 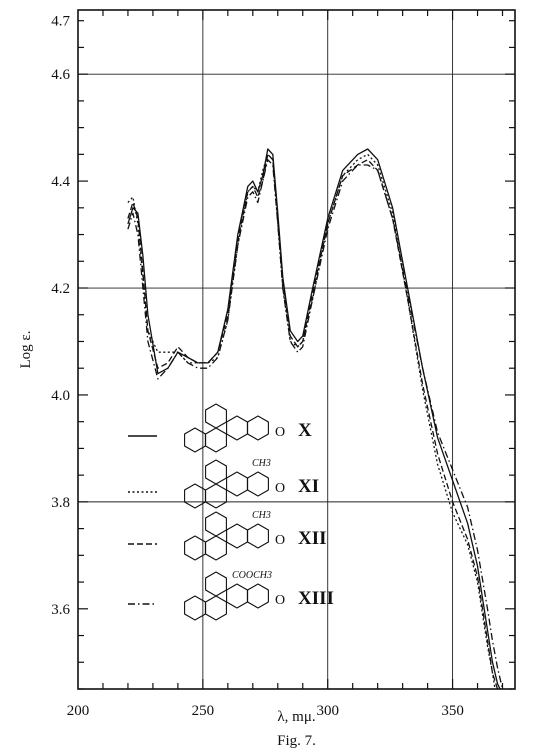 I want to click on y-tick-label: 4.7, so click(x=60, y=22).